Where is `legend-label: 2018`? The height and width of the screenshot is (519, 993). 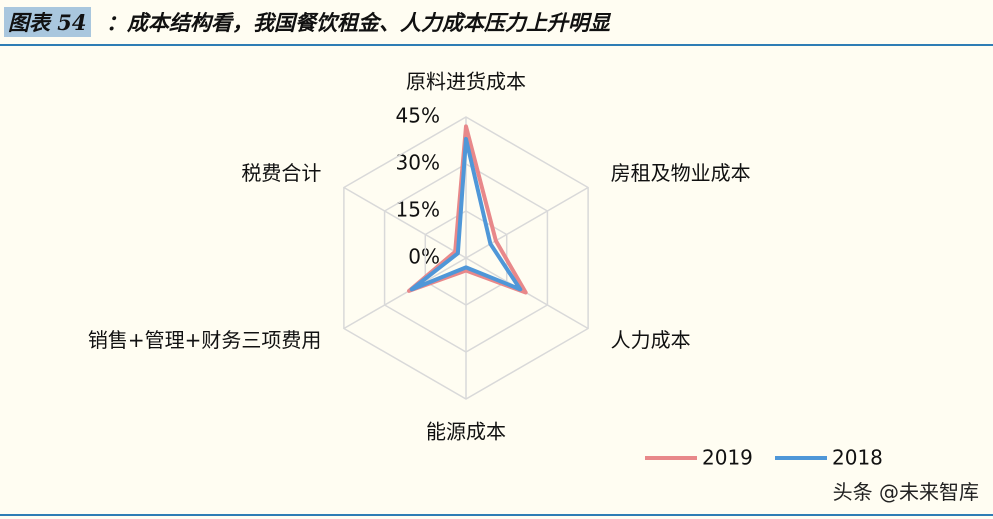 legend-label: 2018 is located at coordinates (857, 458).